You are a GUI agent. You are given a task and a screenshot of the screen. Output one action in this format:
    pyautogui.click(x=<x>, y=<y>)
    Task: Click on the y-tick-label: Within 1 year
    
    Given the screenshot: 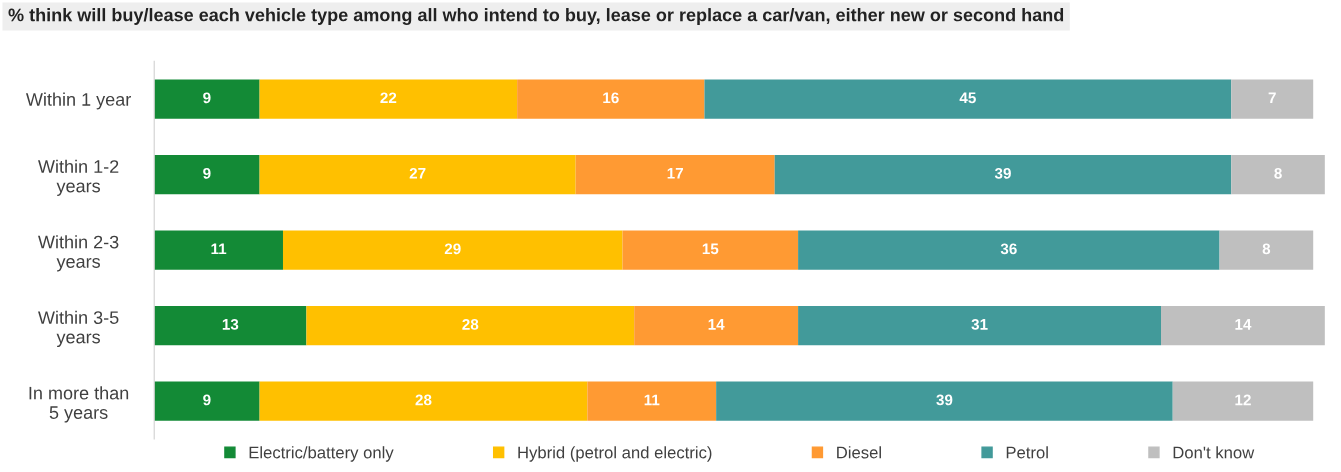 What is the action you would take?
    pyautogui.click(x=78, y=101)
    